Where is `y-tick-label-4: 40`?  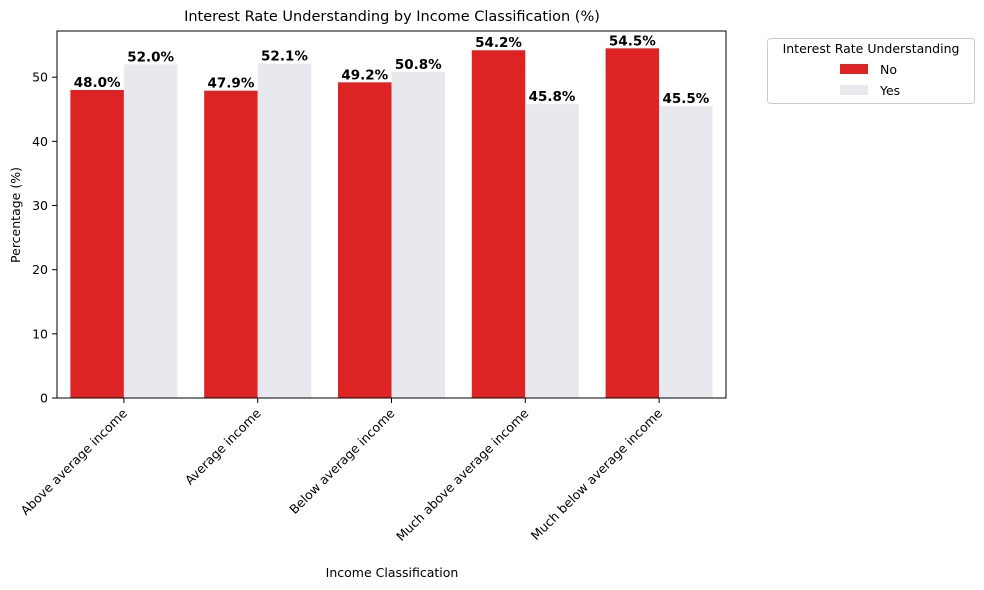 y-tick-label-4: 40 is located at coordinates (40, 141).